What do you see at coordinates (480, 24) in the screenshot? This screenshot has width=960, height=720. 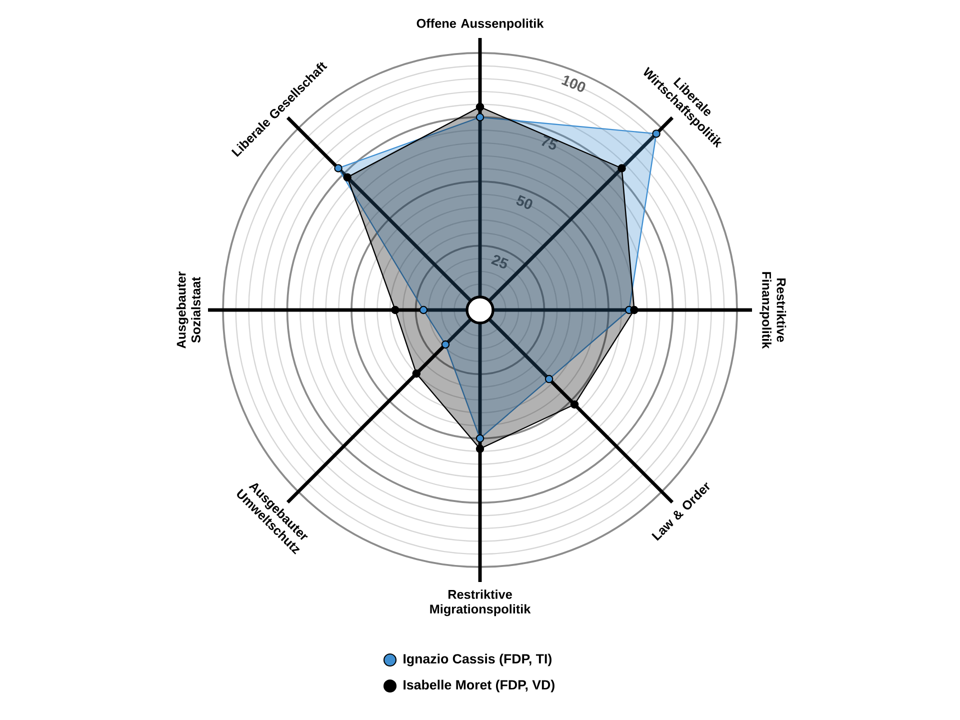 I see `spoke-label: Offene Aussenpolitik` at bounding box center [480, 24].